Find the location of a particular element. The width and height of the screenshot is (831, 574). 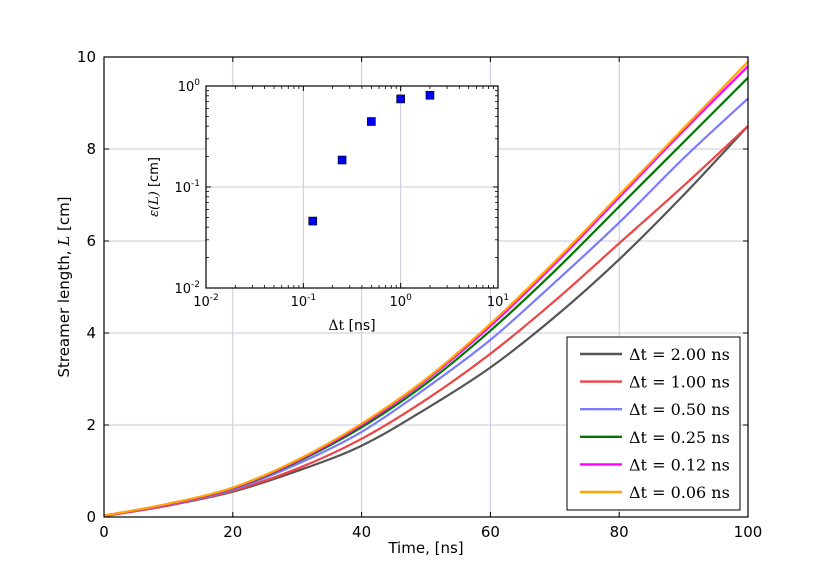

legend-entry-1: Δt = 1.00 ns is located at coordinates (655, 382).